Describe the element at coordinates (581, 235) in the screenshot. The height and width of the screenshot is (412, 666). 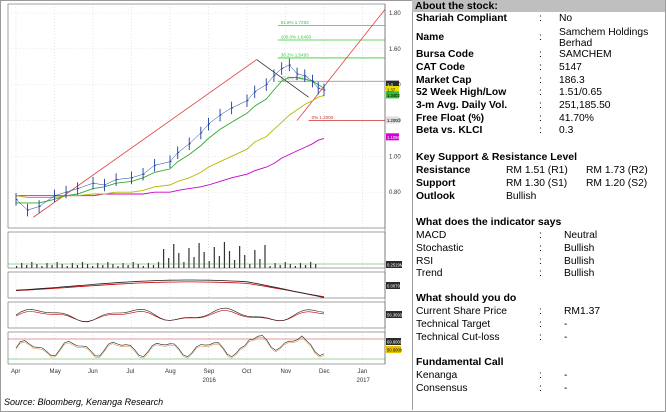
I see `indicator-value: Neutral` at that location.